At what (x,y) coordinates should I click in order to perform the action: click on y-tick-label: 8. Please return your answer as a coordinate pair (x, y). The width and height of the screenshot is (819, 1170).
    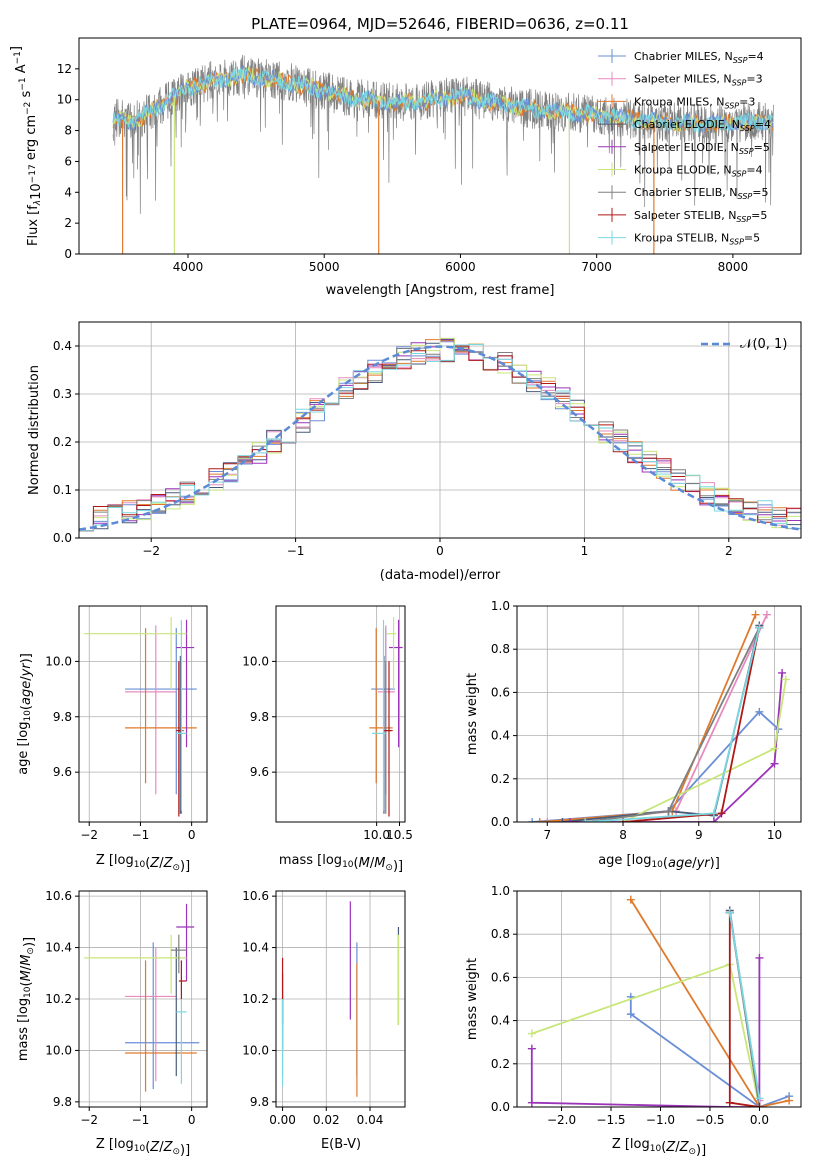
    Looking at the image, I should click on (68, 131).